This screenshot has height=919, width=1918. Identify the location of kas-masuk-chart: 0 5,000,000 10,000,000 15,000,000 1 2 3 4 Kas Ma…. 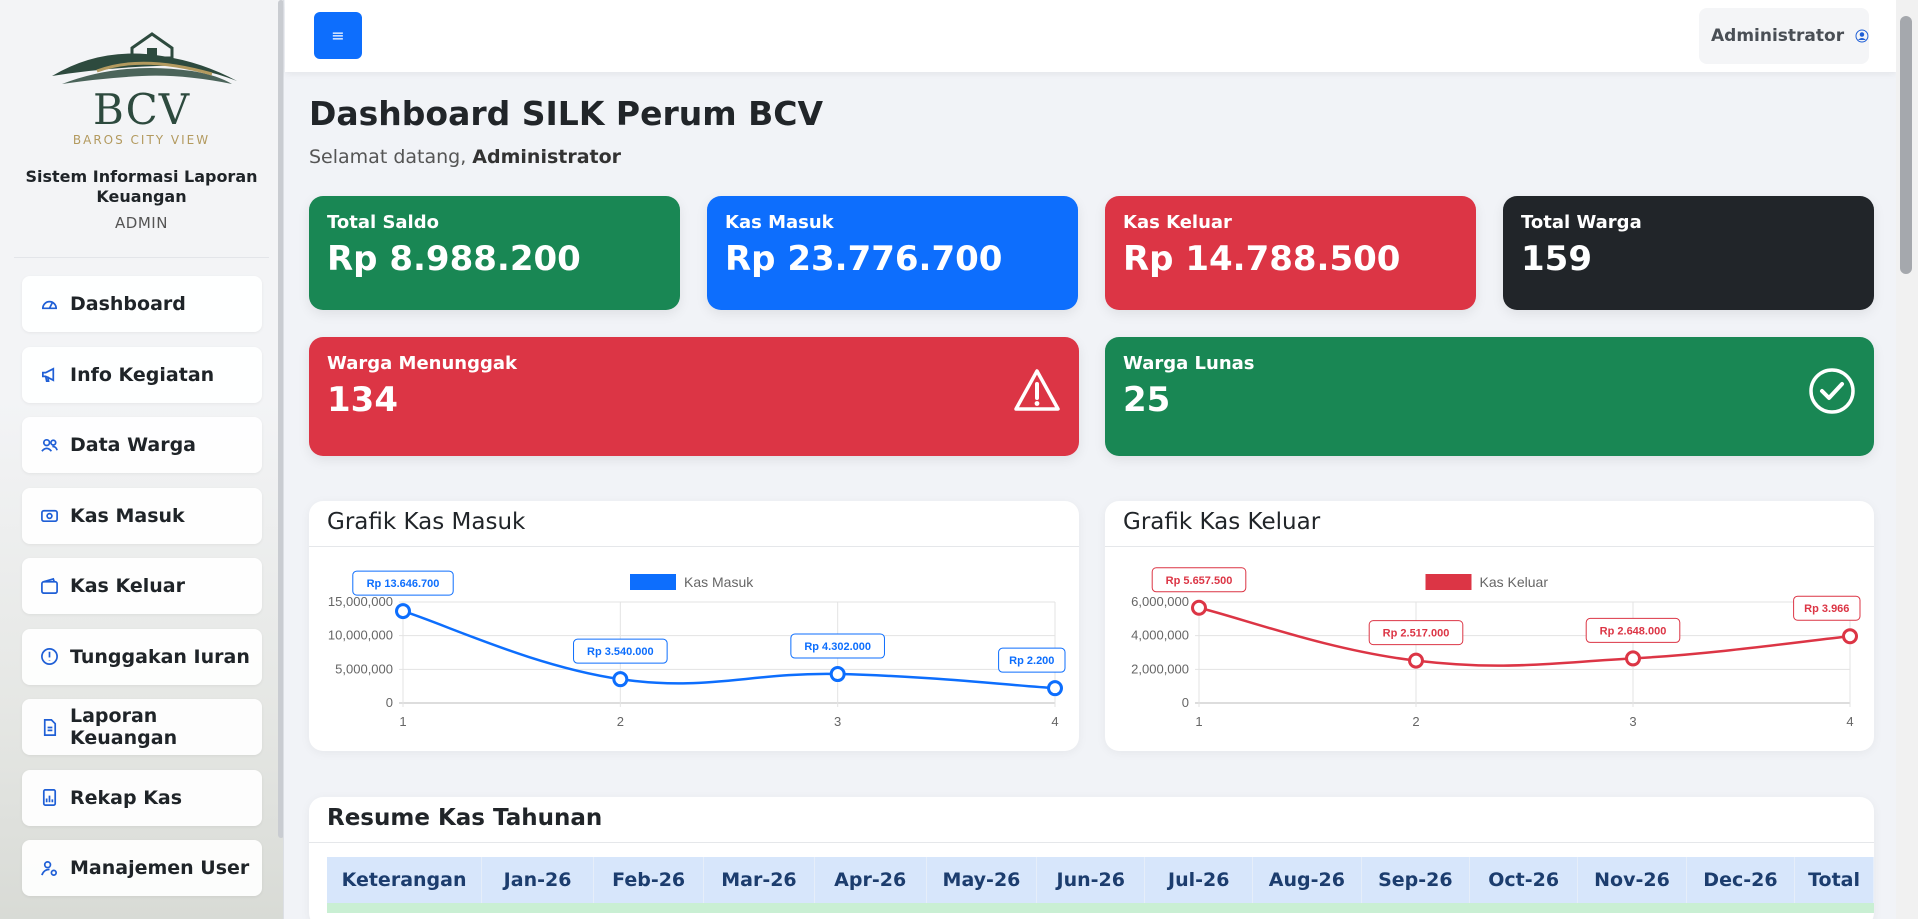
(697, 649).